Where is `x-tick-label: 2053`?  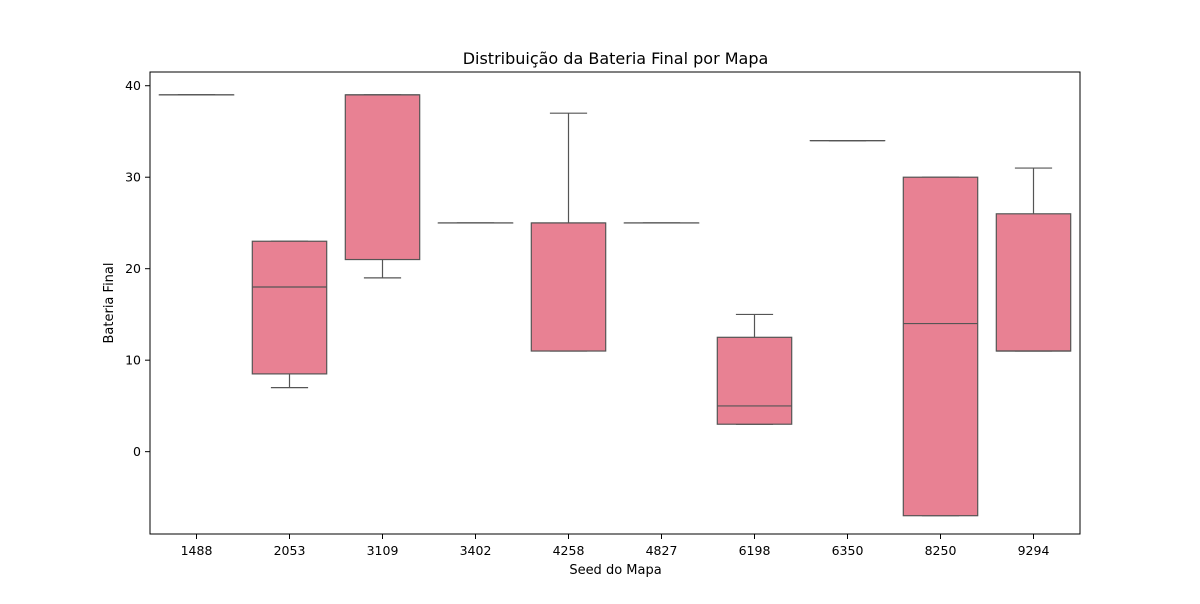 x-tick-label: 2053 is located at coordinates (290, 550).